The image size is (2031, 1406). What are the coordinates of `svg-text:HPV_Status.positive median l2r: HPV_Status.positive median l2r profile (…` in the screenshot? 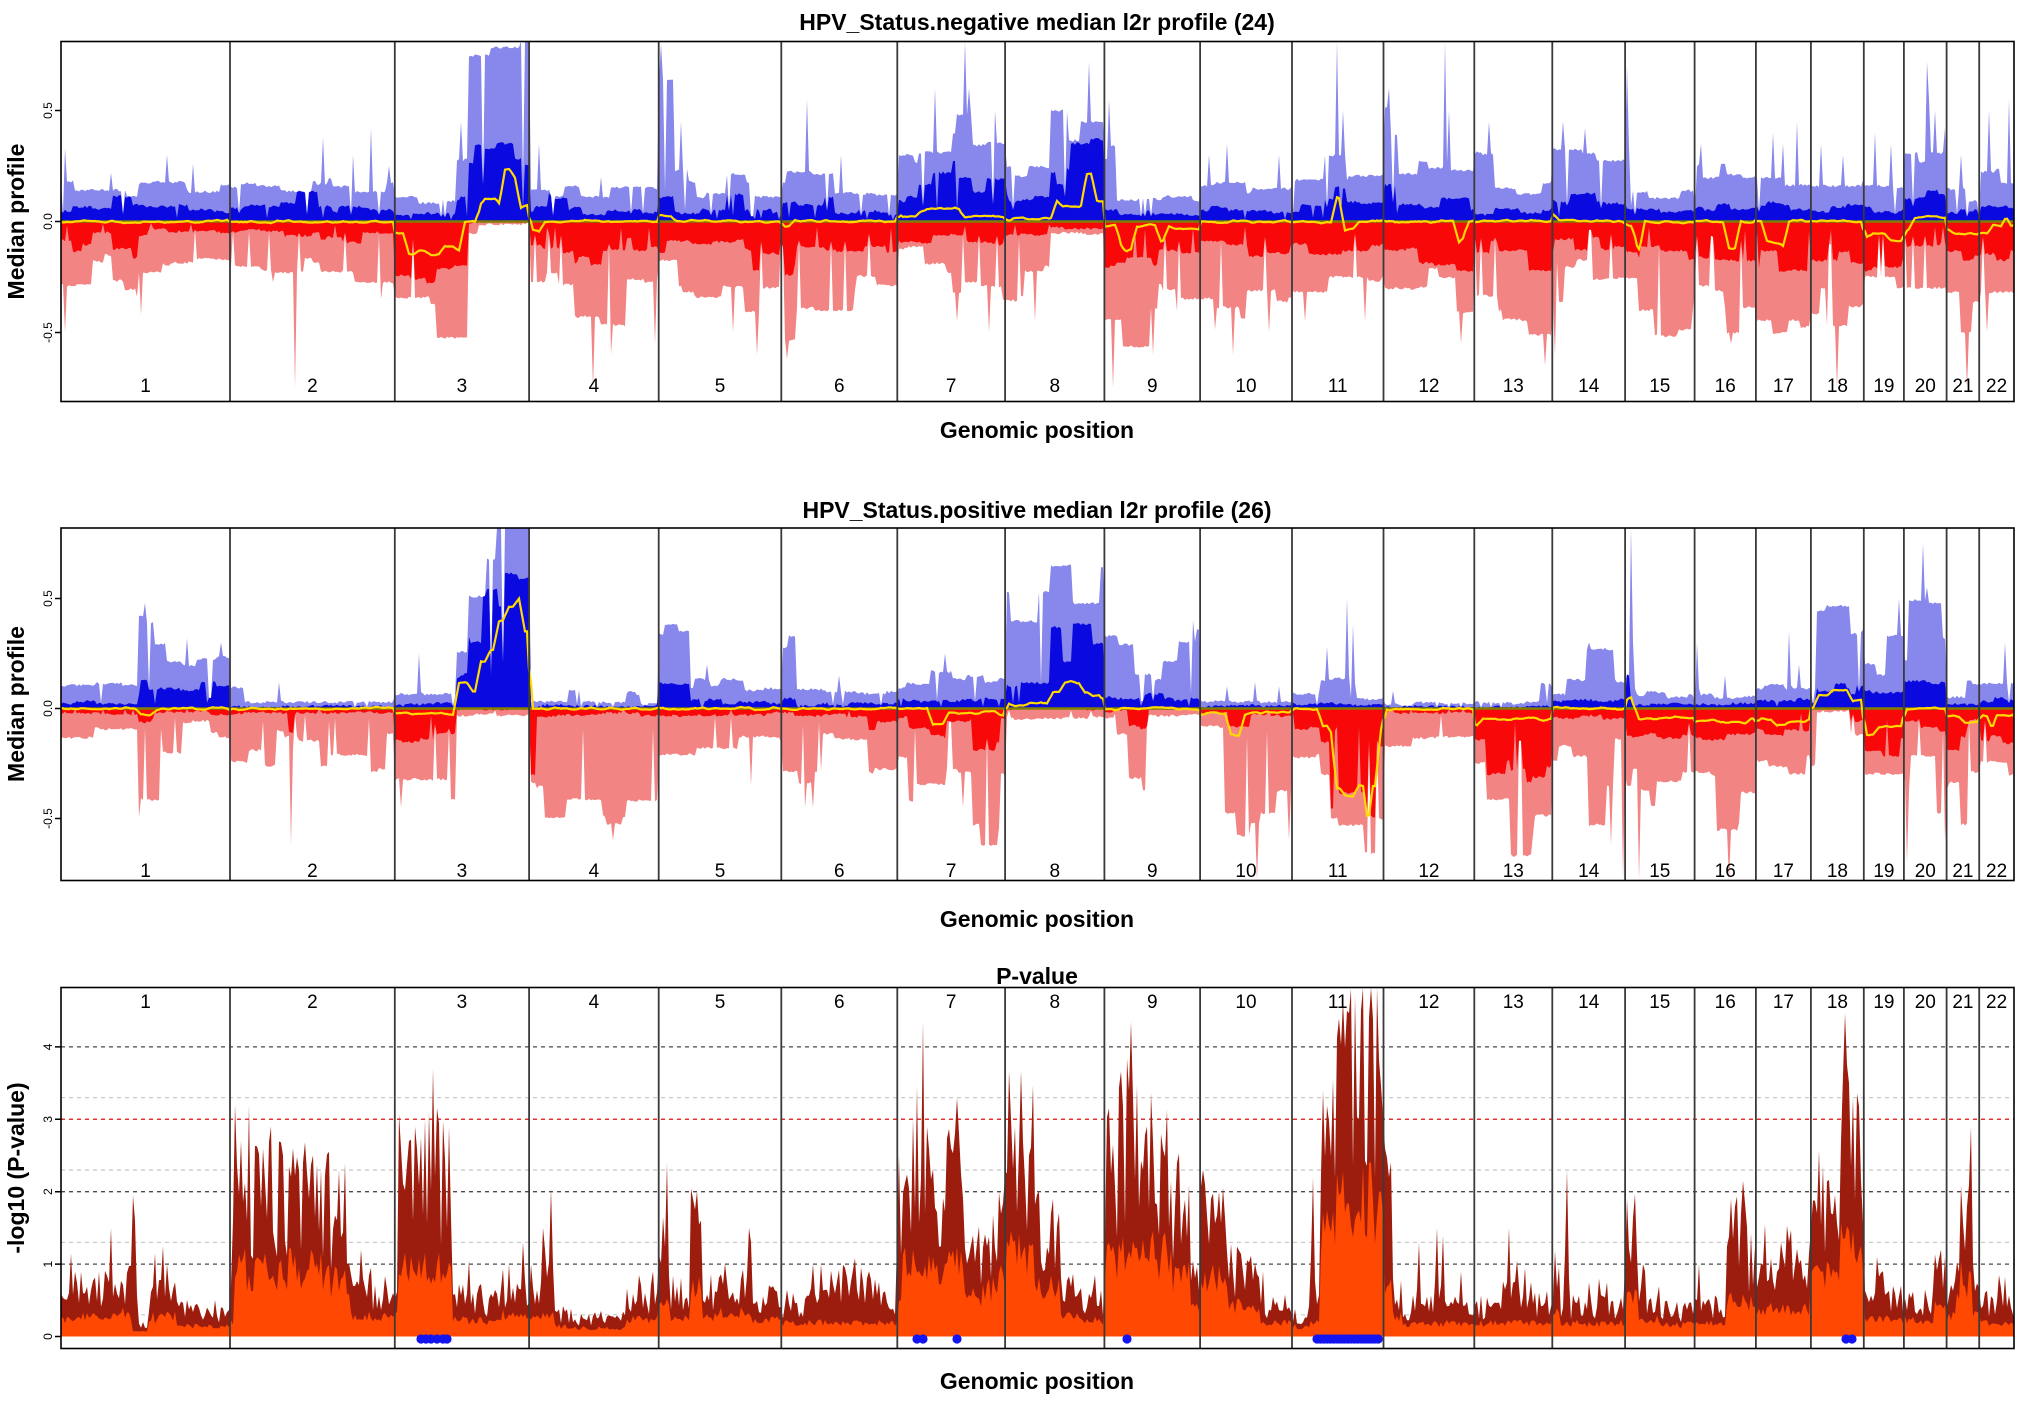 It's located at (1036, 510).